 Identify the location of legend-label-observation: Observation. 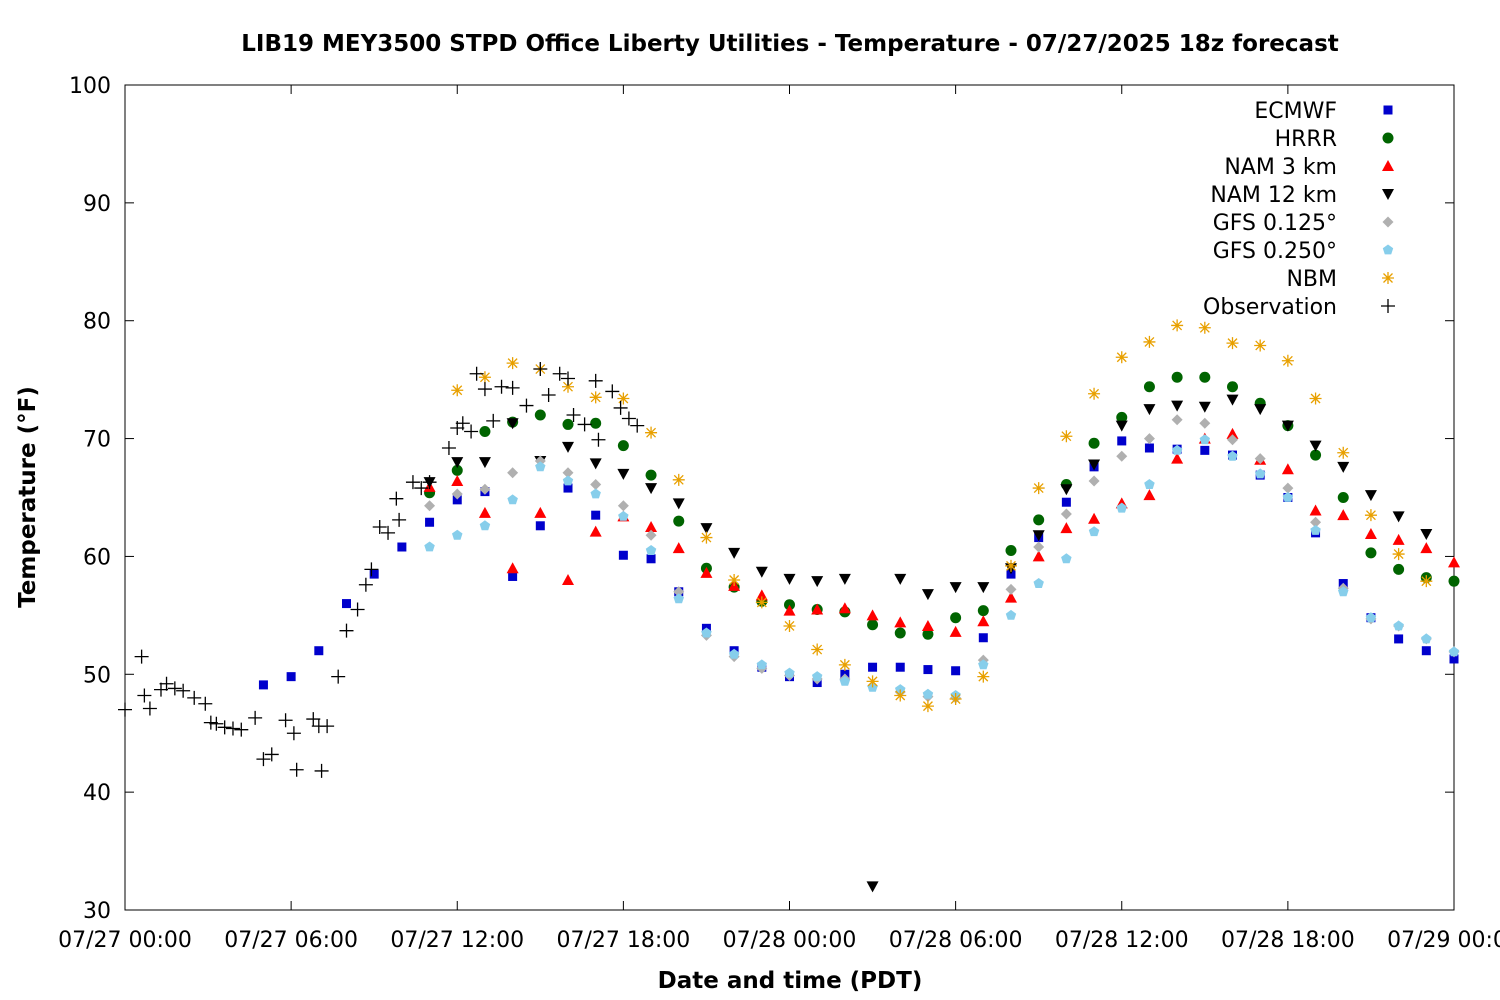
(1270, 307).